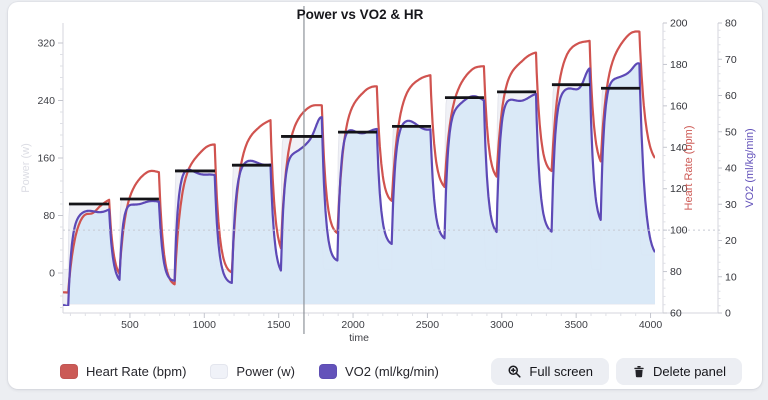  Describe the element at coordinates (750, 167) in the screenshot. I see `vo2-axis-title: VO2 (ml/kg/min)` at that location.